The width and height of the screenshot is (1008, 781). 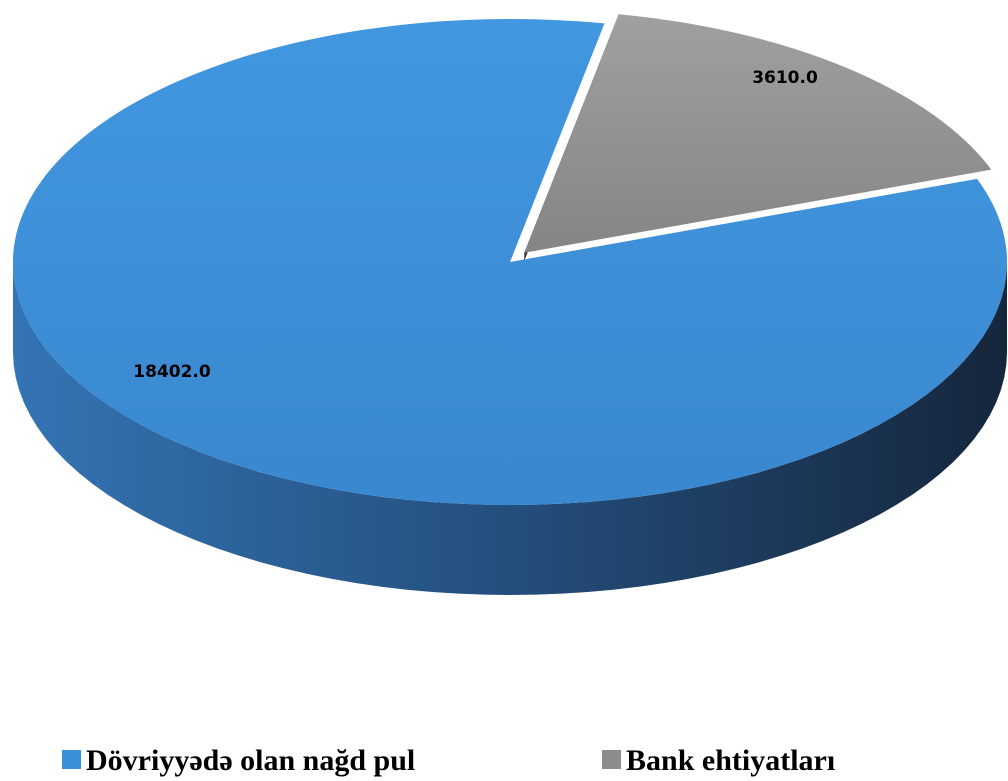 What do you see at coordinates (250, 760) in the screenshot?
I see `legend-label: Dövriyyədə olan nağd pul` at bounding box center [250, 760].